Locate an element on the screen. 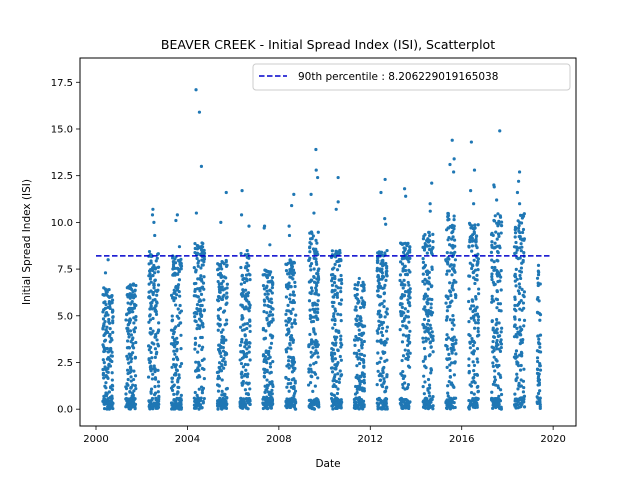 The height and width of the screenshot is (484, 640). x-tick-label: 2004 is located at coordinates (187, 439).